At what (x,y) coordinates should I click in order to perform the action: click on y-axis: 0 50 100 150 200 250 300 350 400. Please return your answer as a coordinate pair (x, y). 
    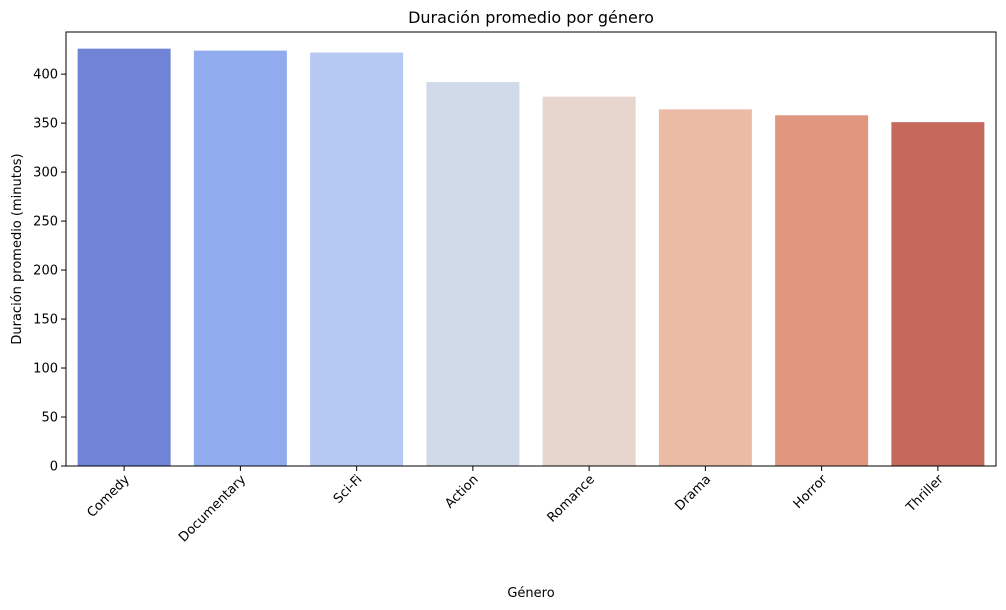
    Looking at the image, I should click on (49, 271).